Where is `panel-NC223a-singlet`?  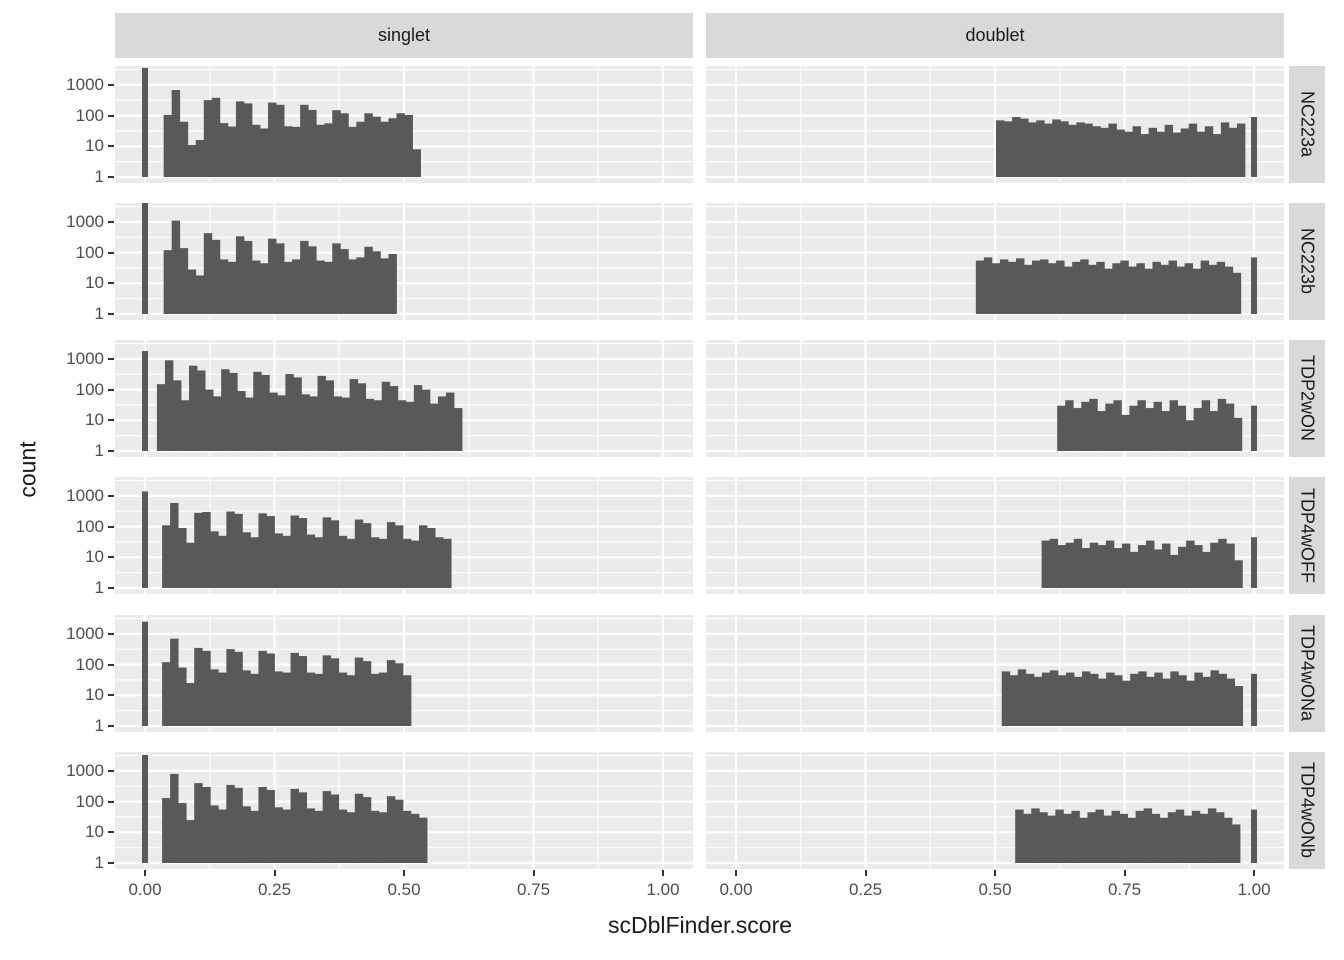 panel-NC223a-singlet is located at coordinates (404, 124).